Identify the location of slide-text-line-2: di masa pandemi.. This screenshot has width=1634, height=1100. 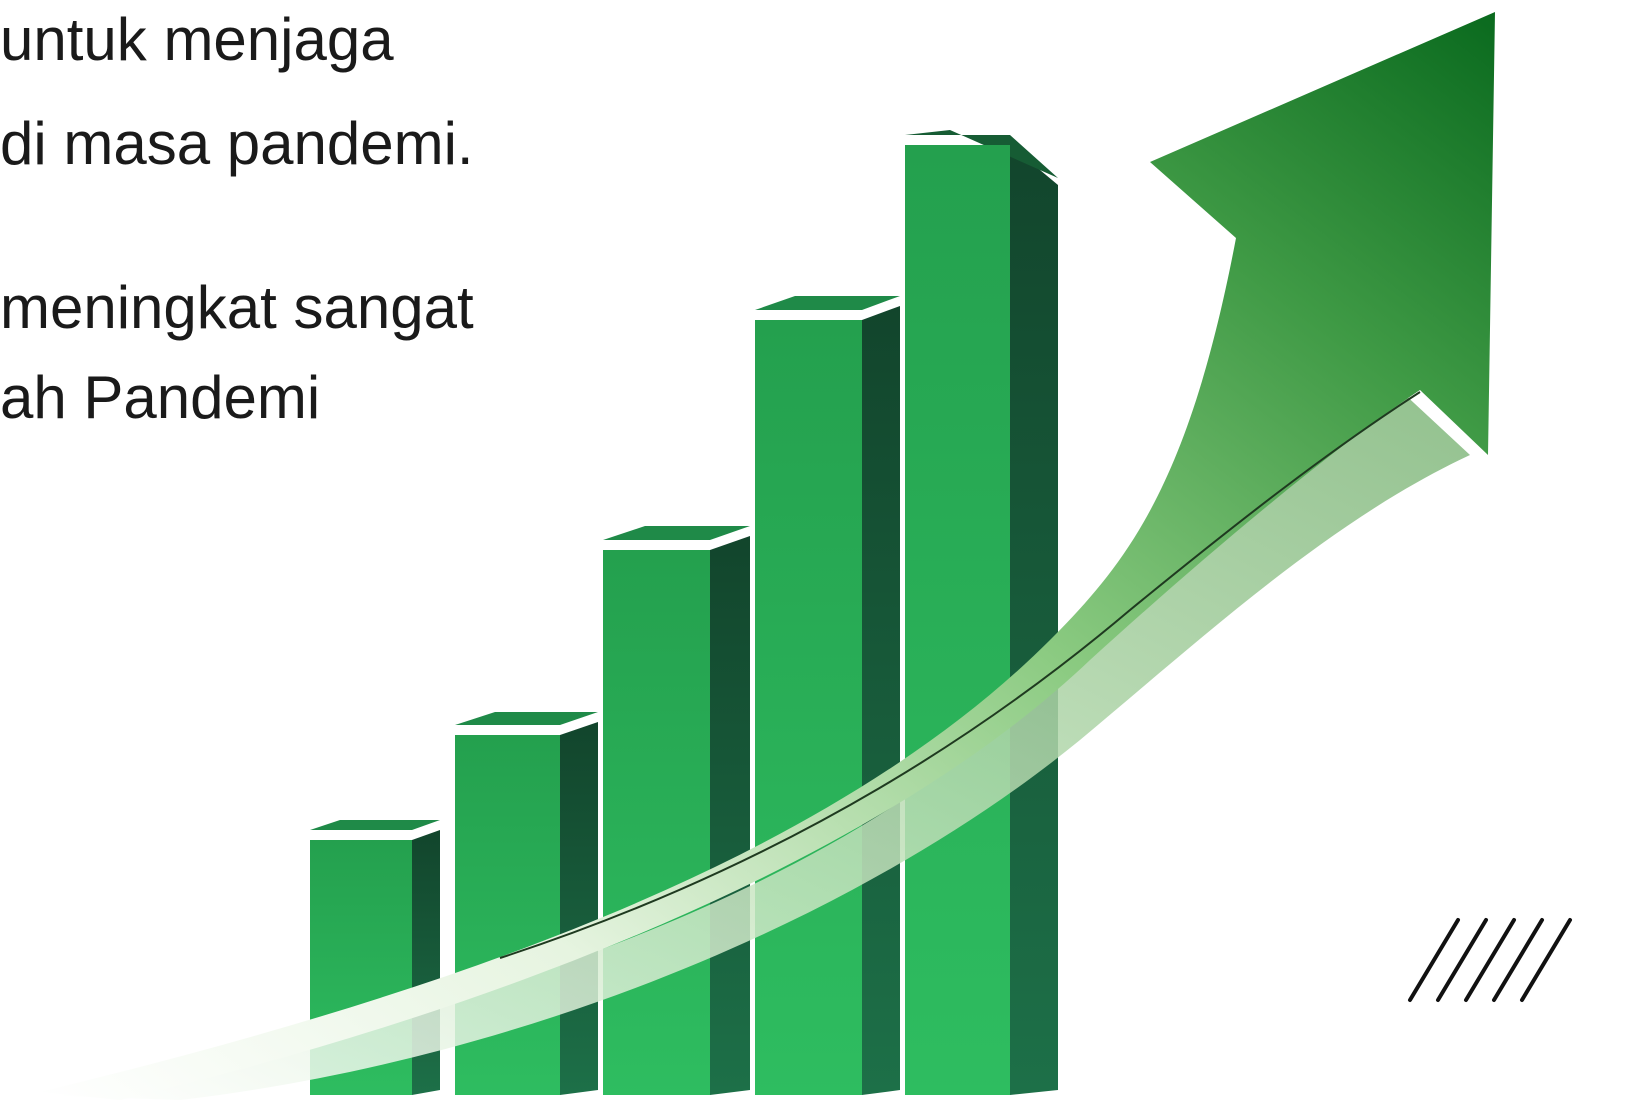
(237, 143).